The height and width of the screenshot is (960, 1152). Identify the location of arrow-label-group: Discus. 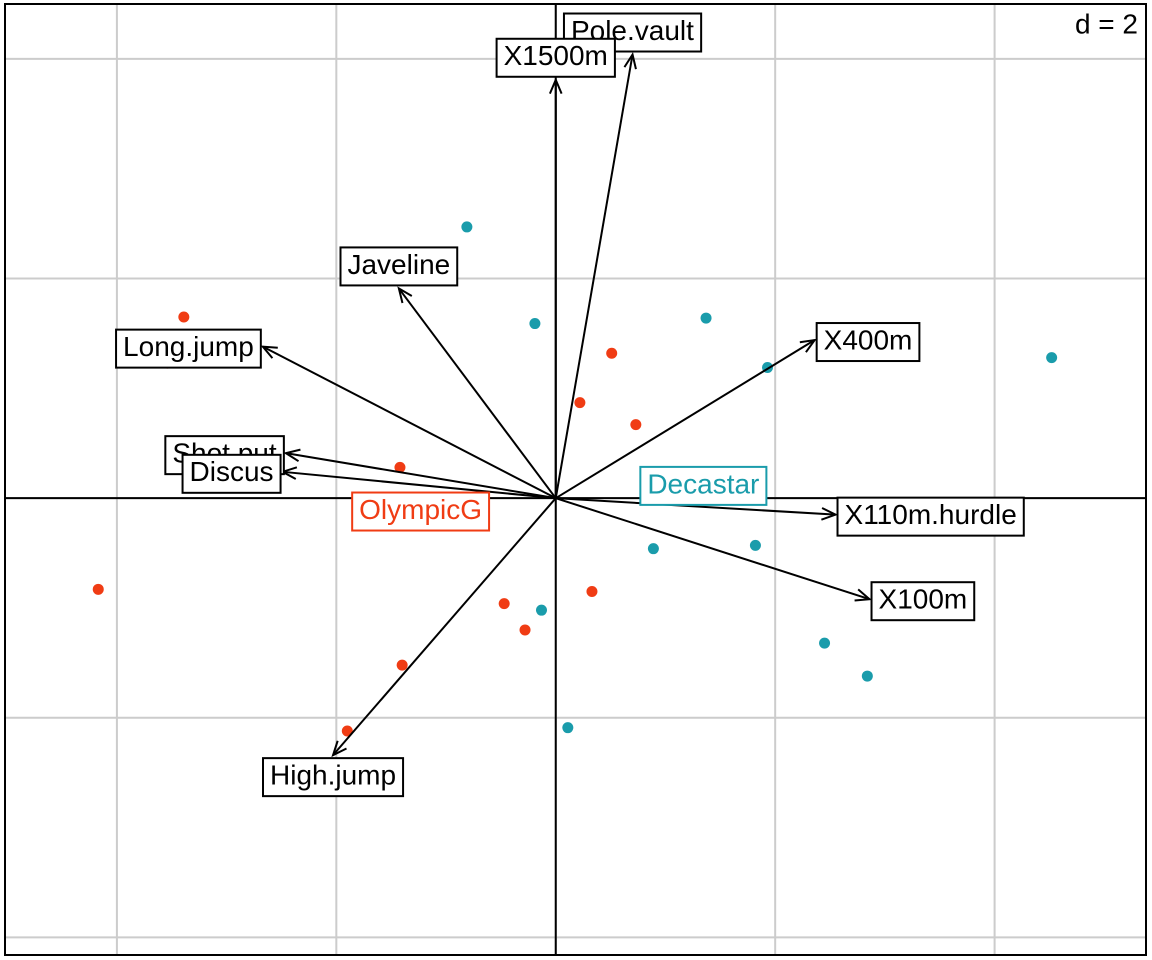
(231, 473).